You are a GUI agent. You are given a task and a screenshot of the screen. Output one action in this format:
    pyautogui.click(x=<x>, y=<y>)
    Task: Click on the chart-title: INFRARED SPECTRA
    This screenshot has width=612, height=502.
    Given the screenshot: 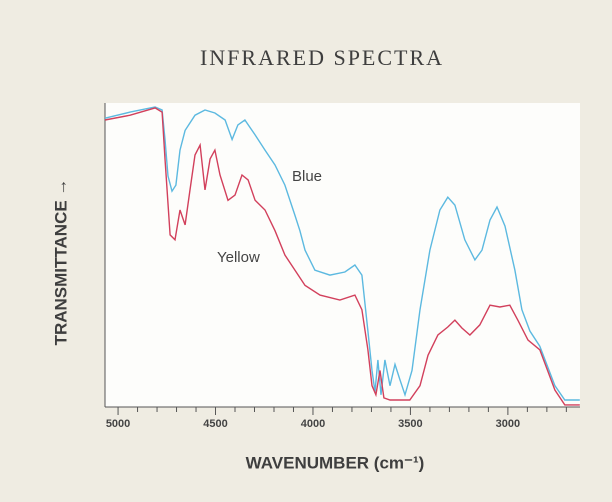 What is the action you would take?
    pyautogui.click(x=322, y=57)
    